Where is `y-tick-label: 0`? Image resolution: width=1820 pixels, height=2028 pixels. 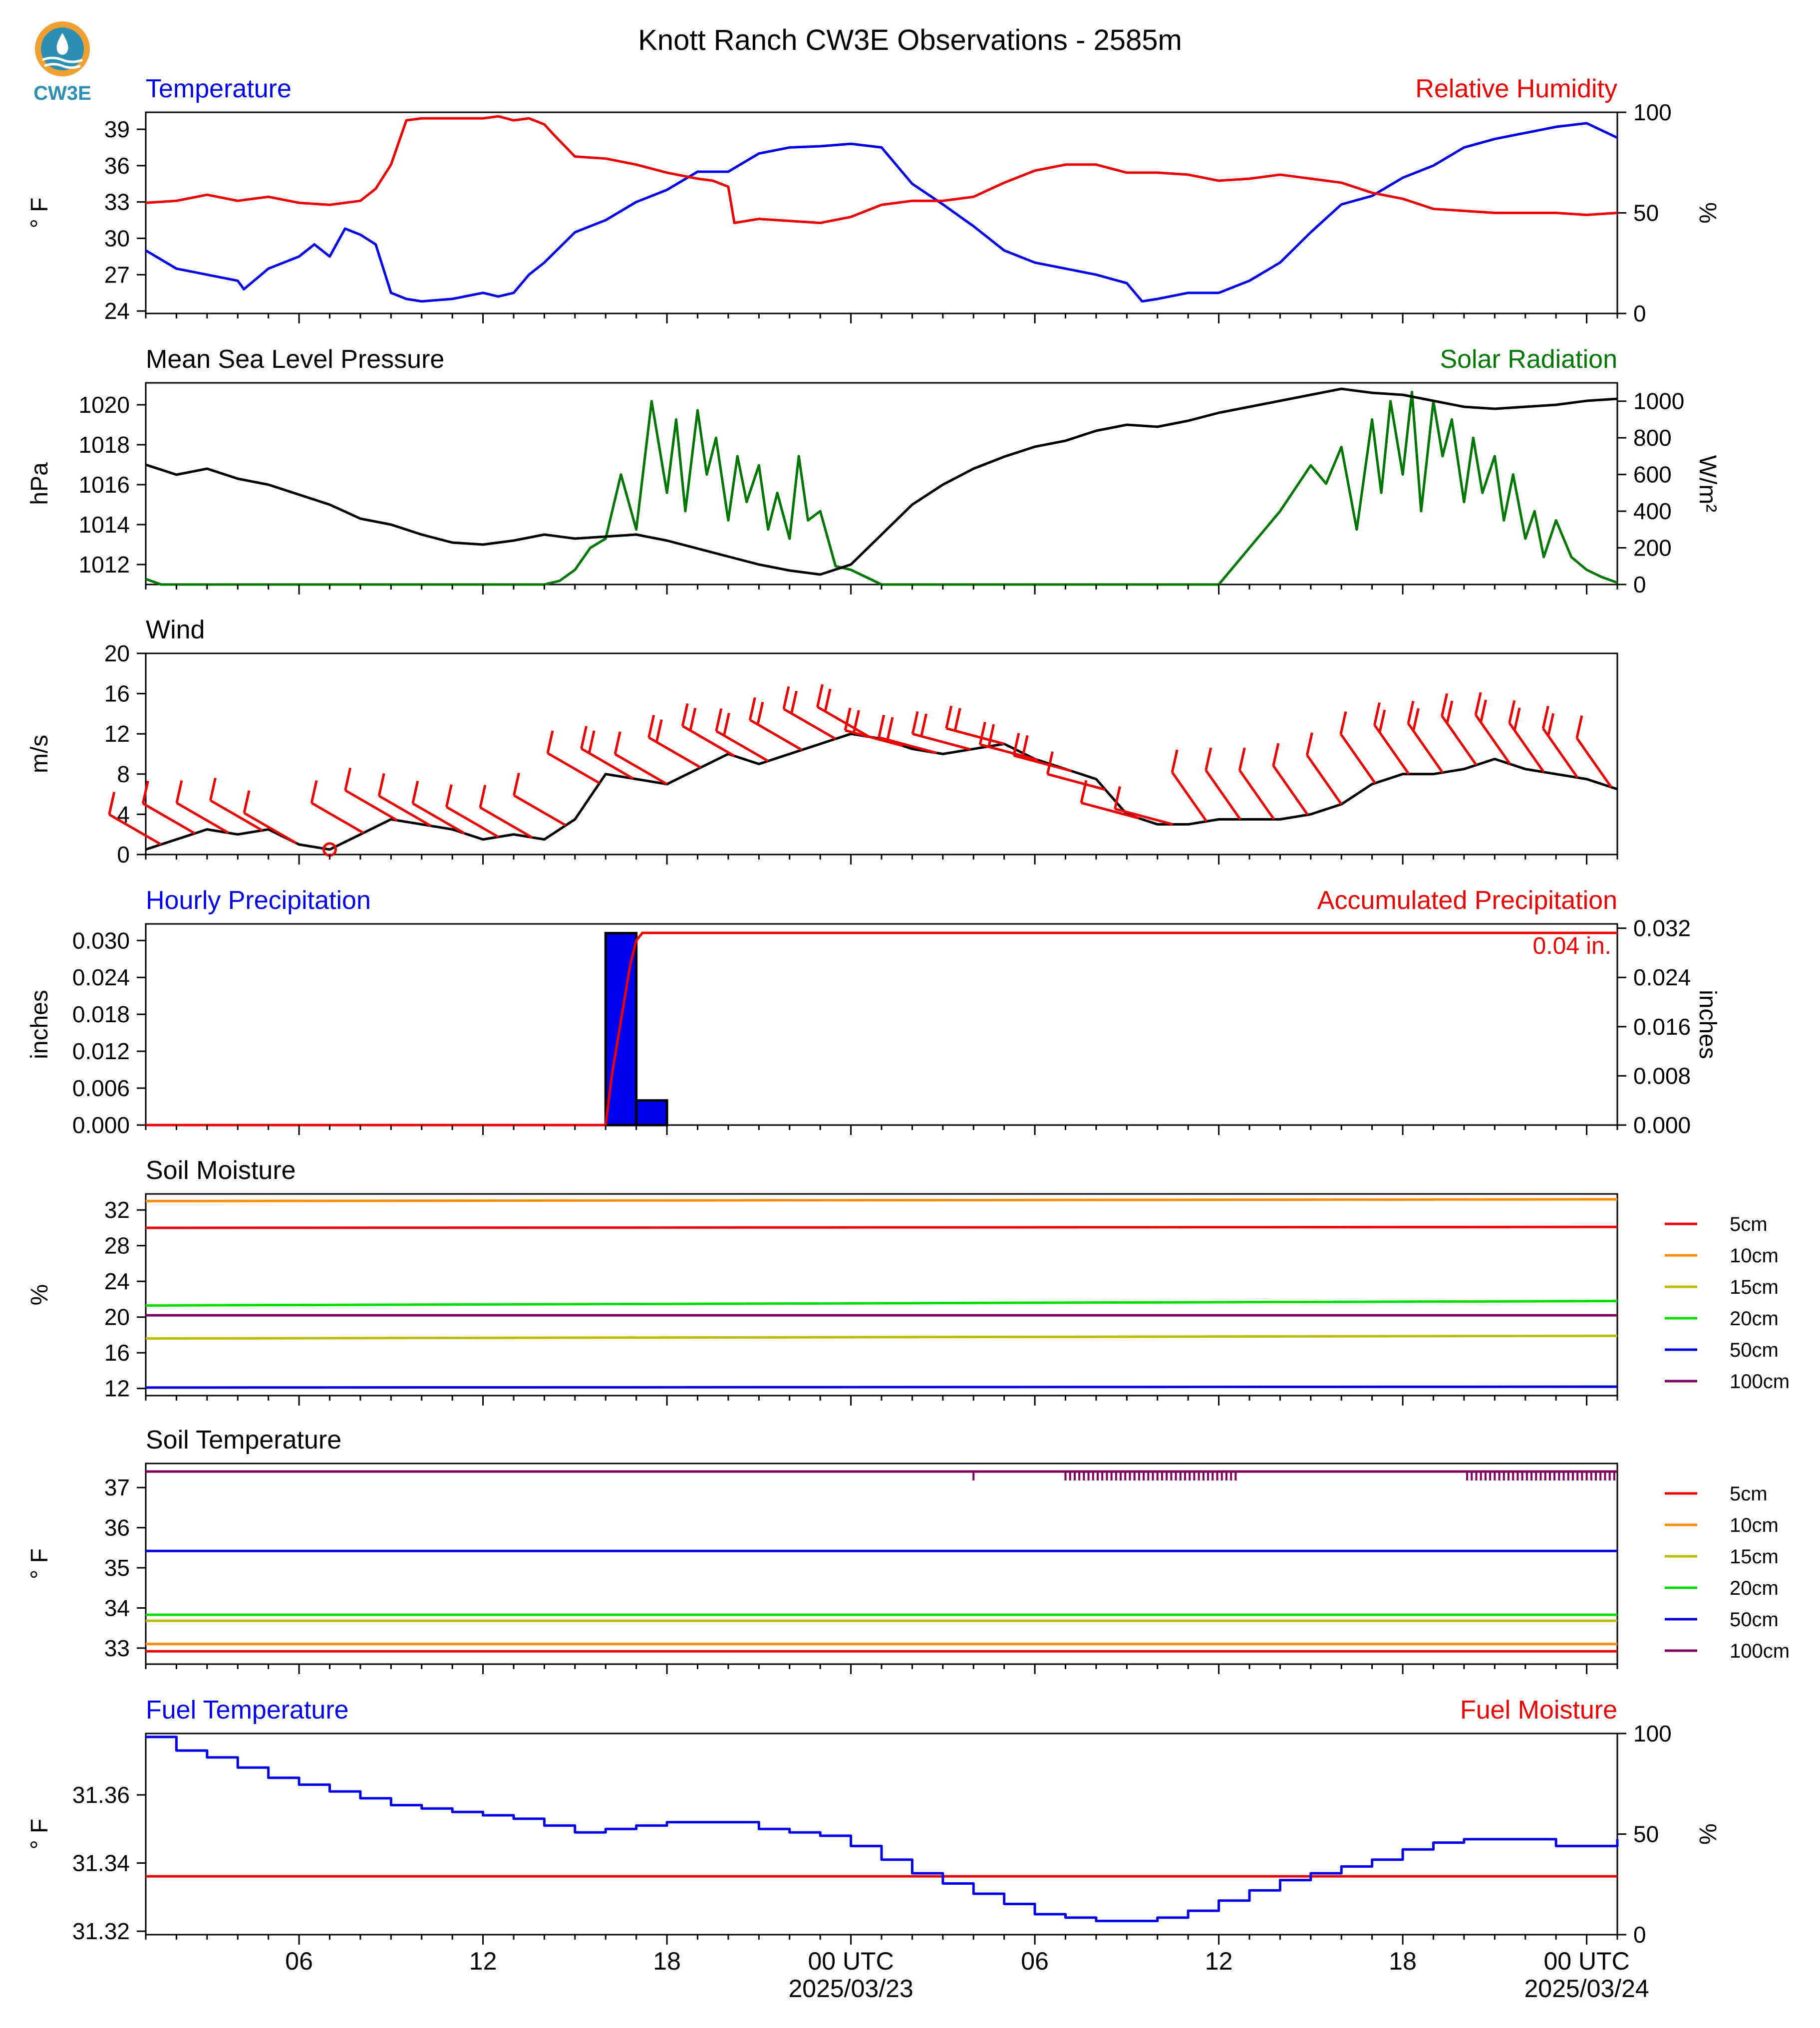 y-tick-label: 0 is located at coordinates (123, 855).